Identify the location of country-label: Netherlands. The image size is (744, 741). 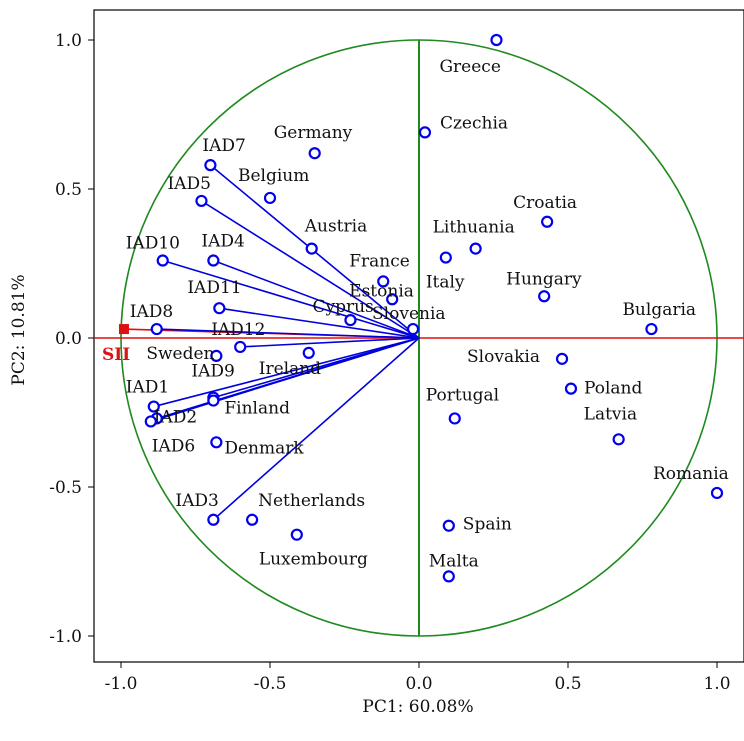
(311, 501).